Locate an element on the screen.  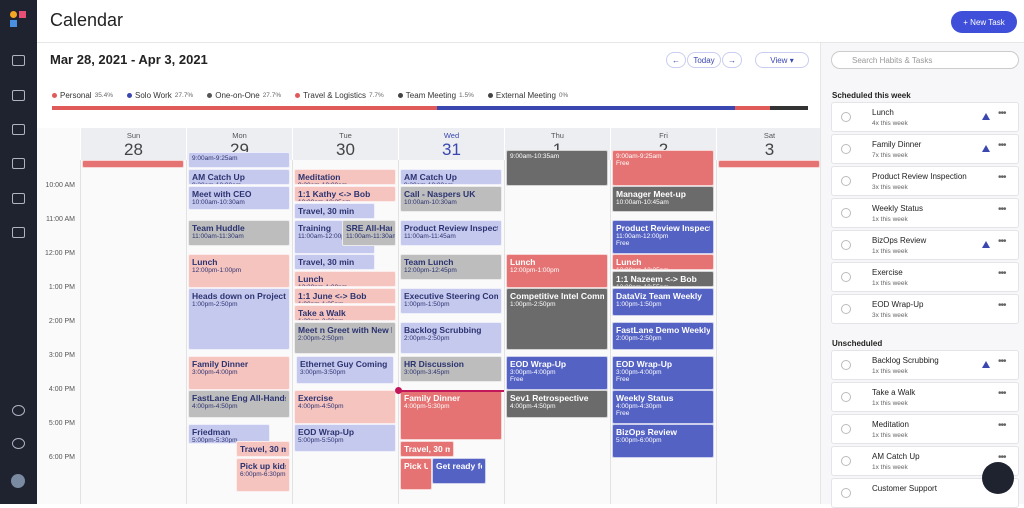
event: Competitive Intel Committee1:00pm-2:50pm is located at coordinates (557, 319).